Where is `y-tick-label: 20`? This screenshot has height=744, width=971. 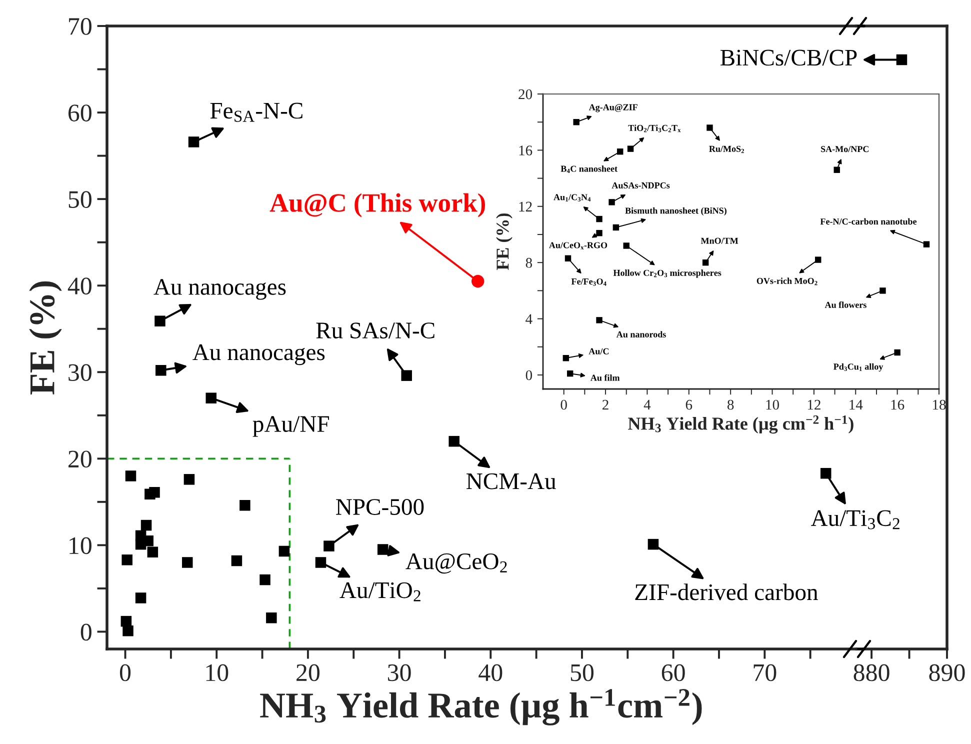 y-tick-label: 20 is located at coordinates (525, 94).